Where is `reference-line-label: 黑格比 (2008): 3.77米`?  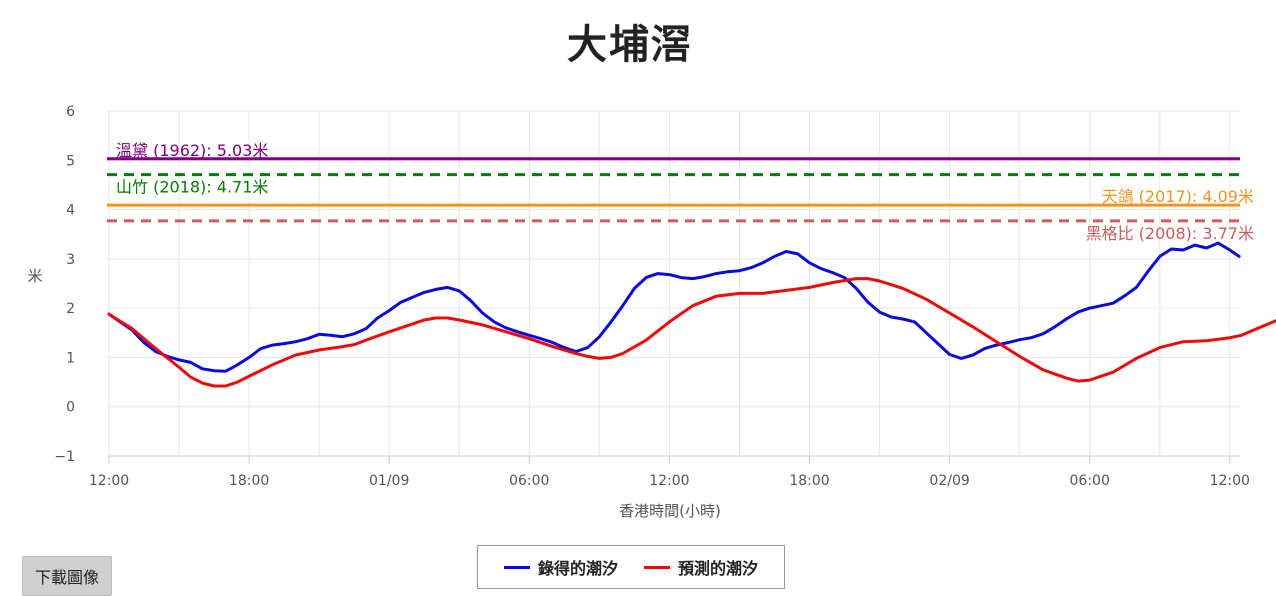
reference-line-label: 黑格比 (2008): 3.77米 is located at coordinates (1170, 233).